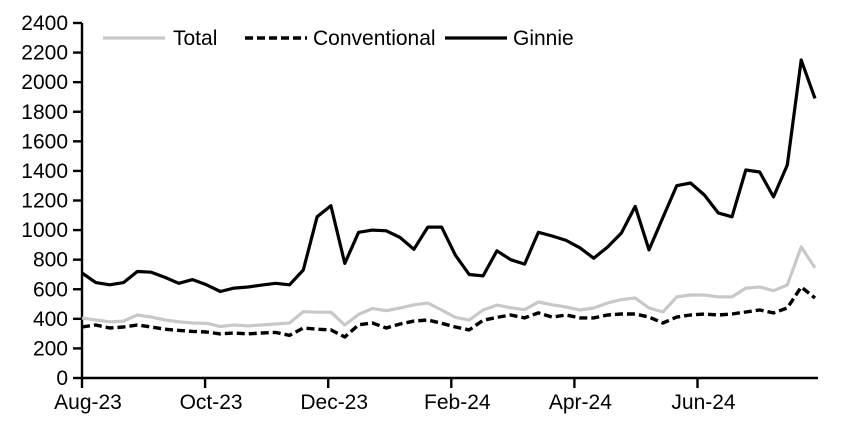 The image size is (852, 429). What do you see at coordinates (449, 312) in the screenshot?
I see `series-line-conventional` at bounding box center [449, 312].